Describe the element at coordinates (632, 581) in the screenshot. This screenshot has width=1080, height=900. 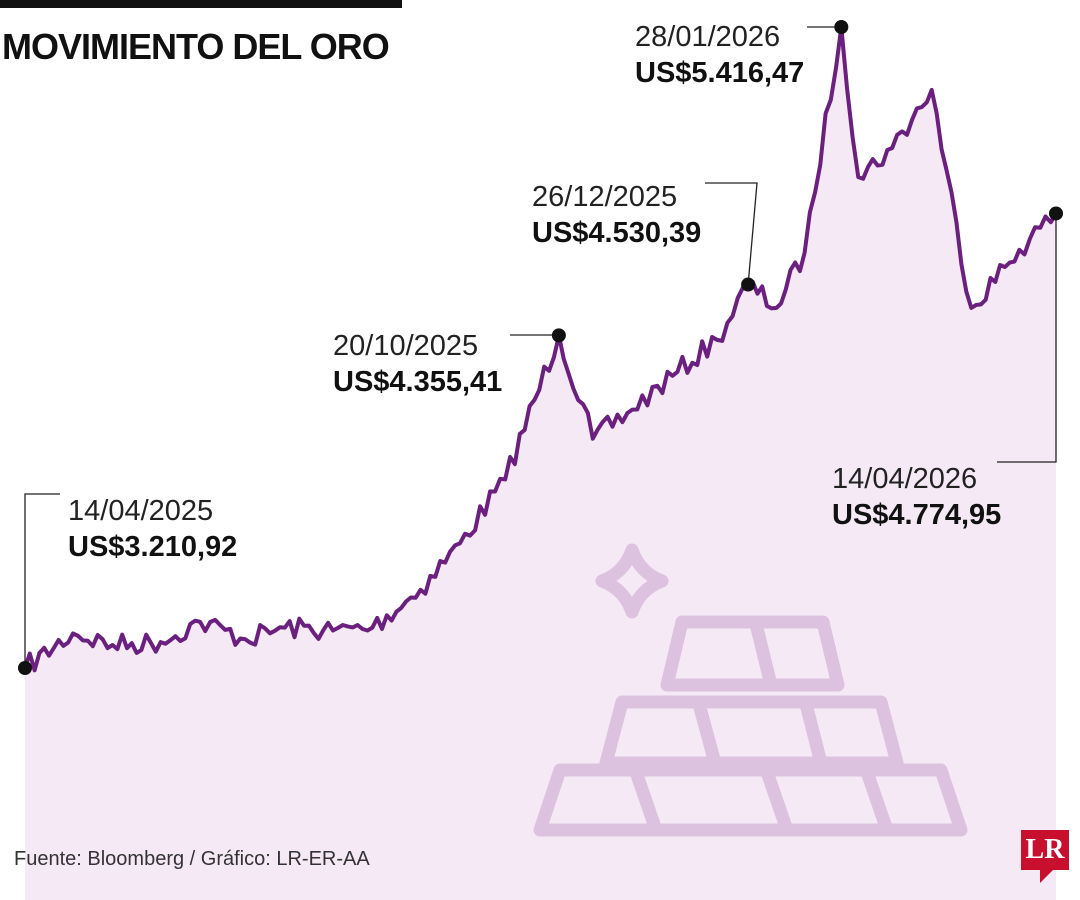
I see `sparkle-icon` at that location.